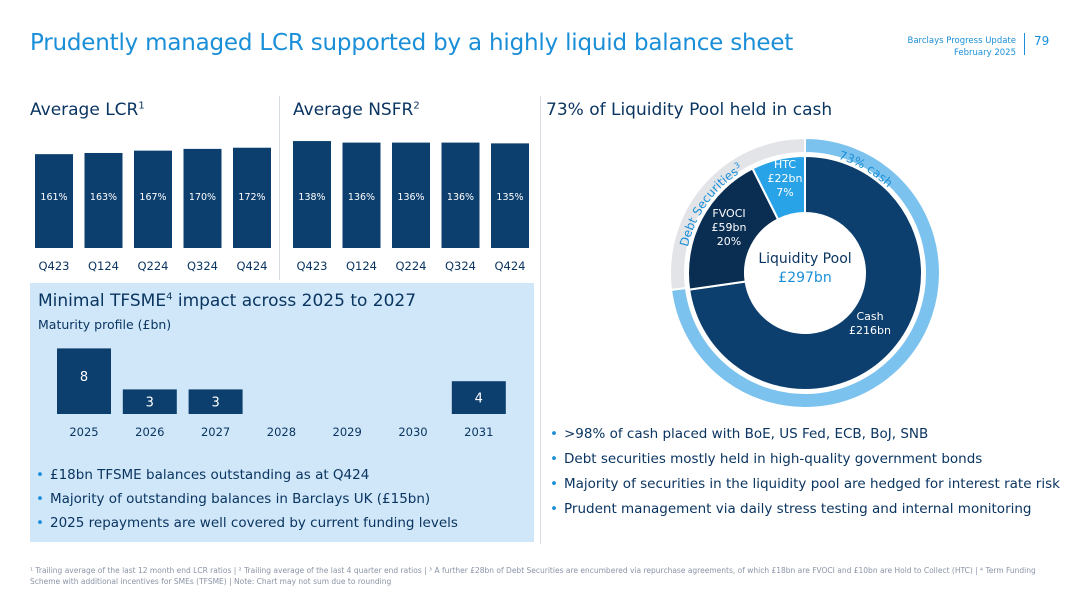 The image size is (1080, 607). I want to click on header-meta: Barclays Progress Update February 2025, so click(961, 47).